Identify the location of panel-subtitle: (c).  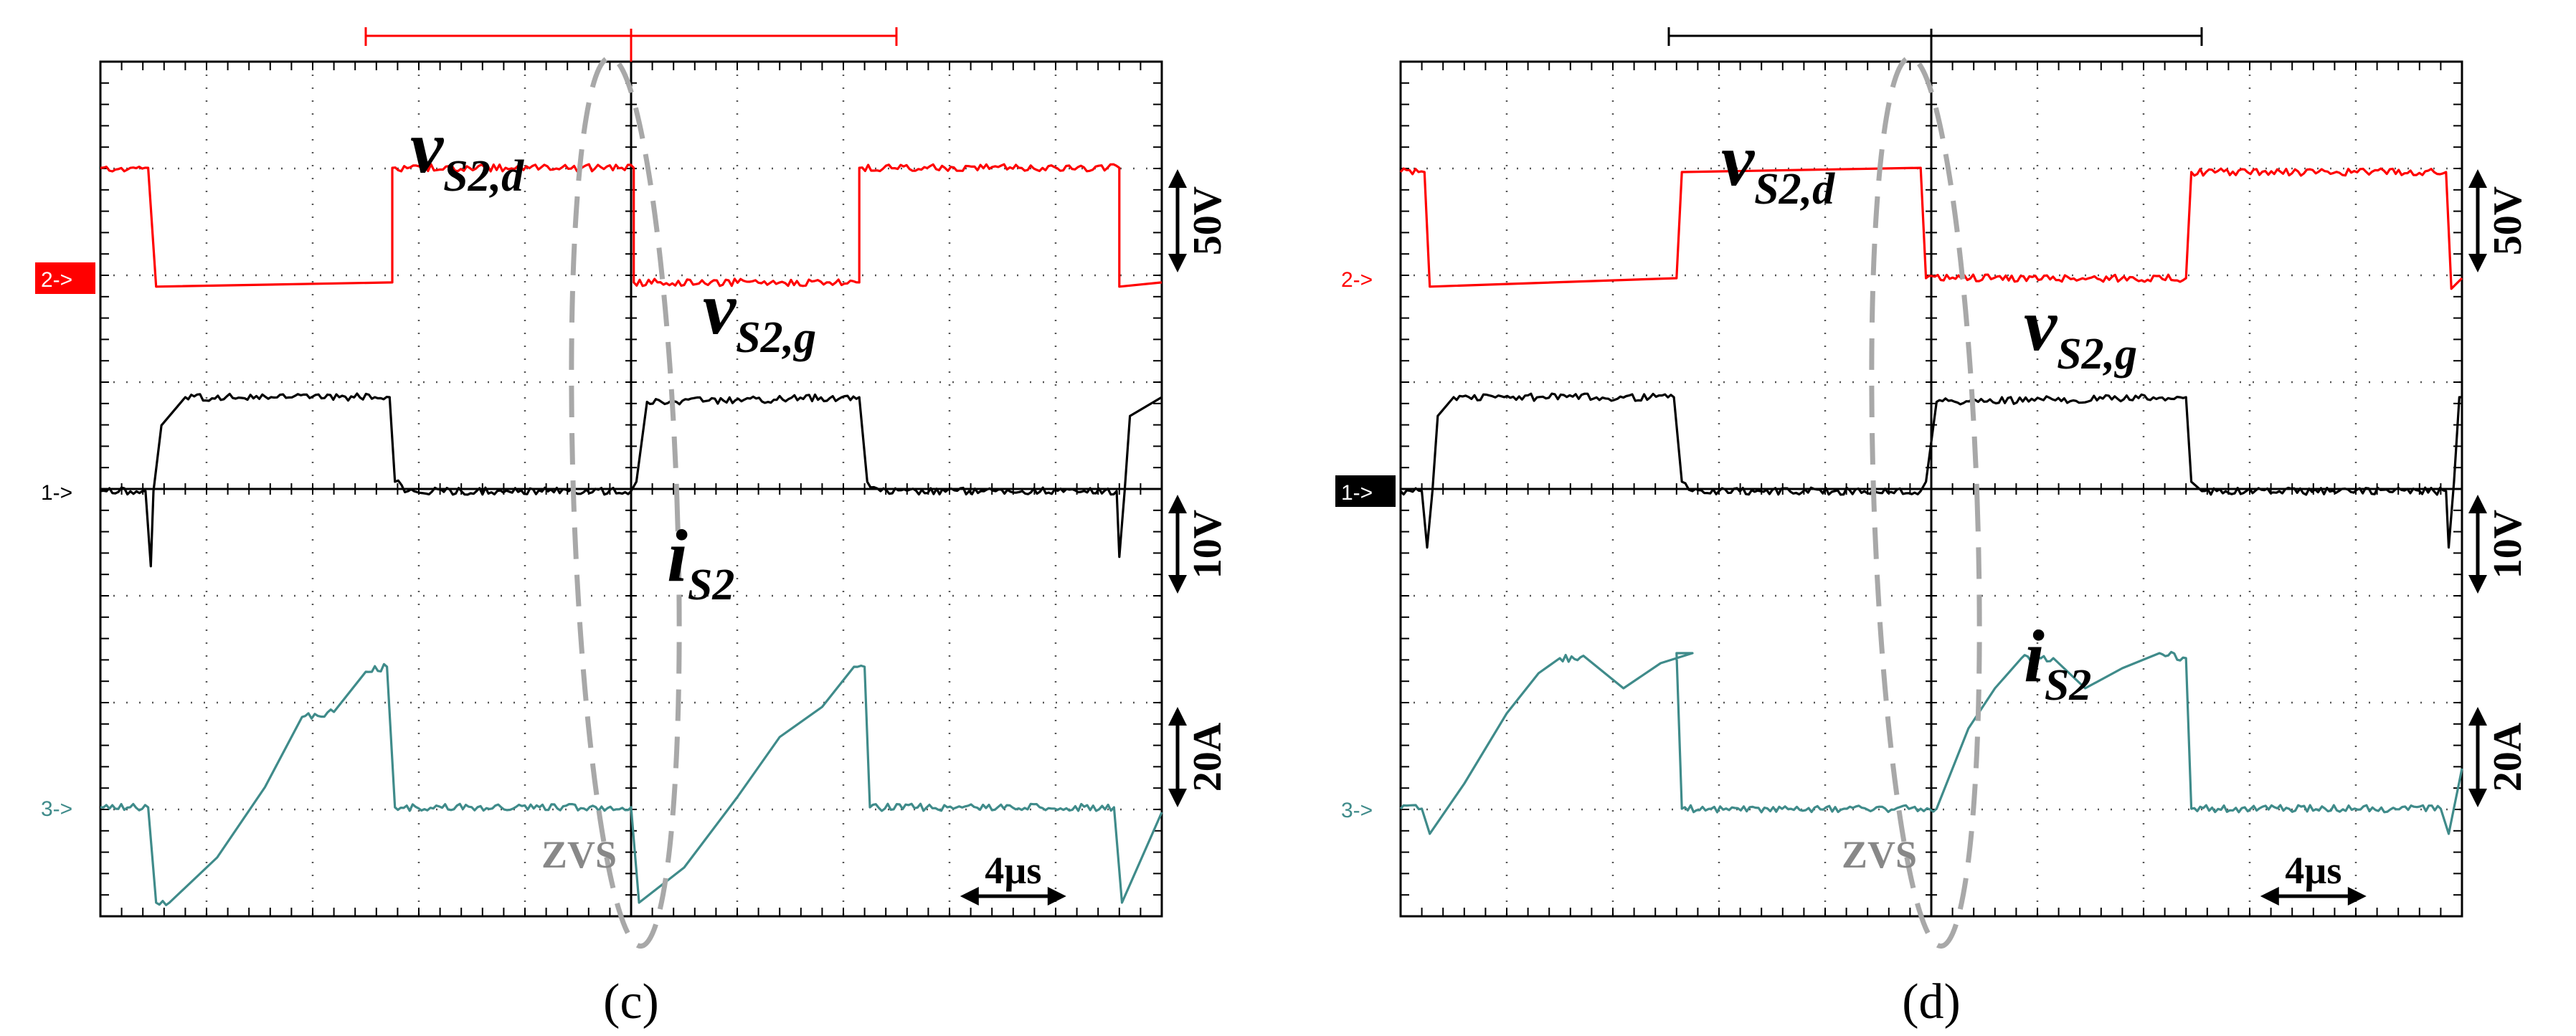
(631, 1002).